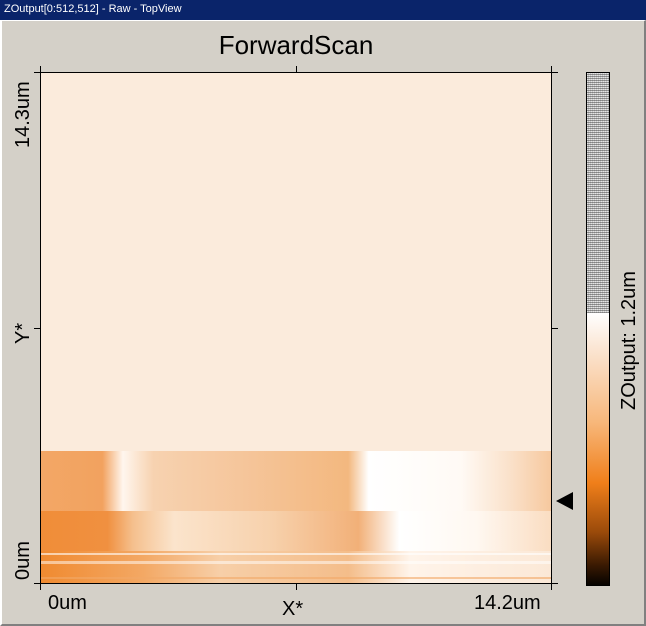  What do you see at coordinates (598, 449) in the screenshot?
I see `color-scale-gradient` at bounding box center [598, 449].